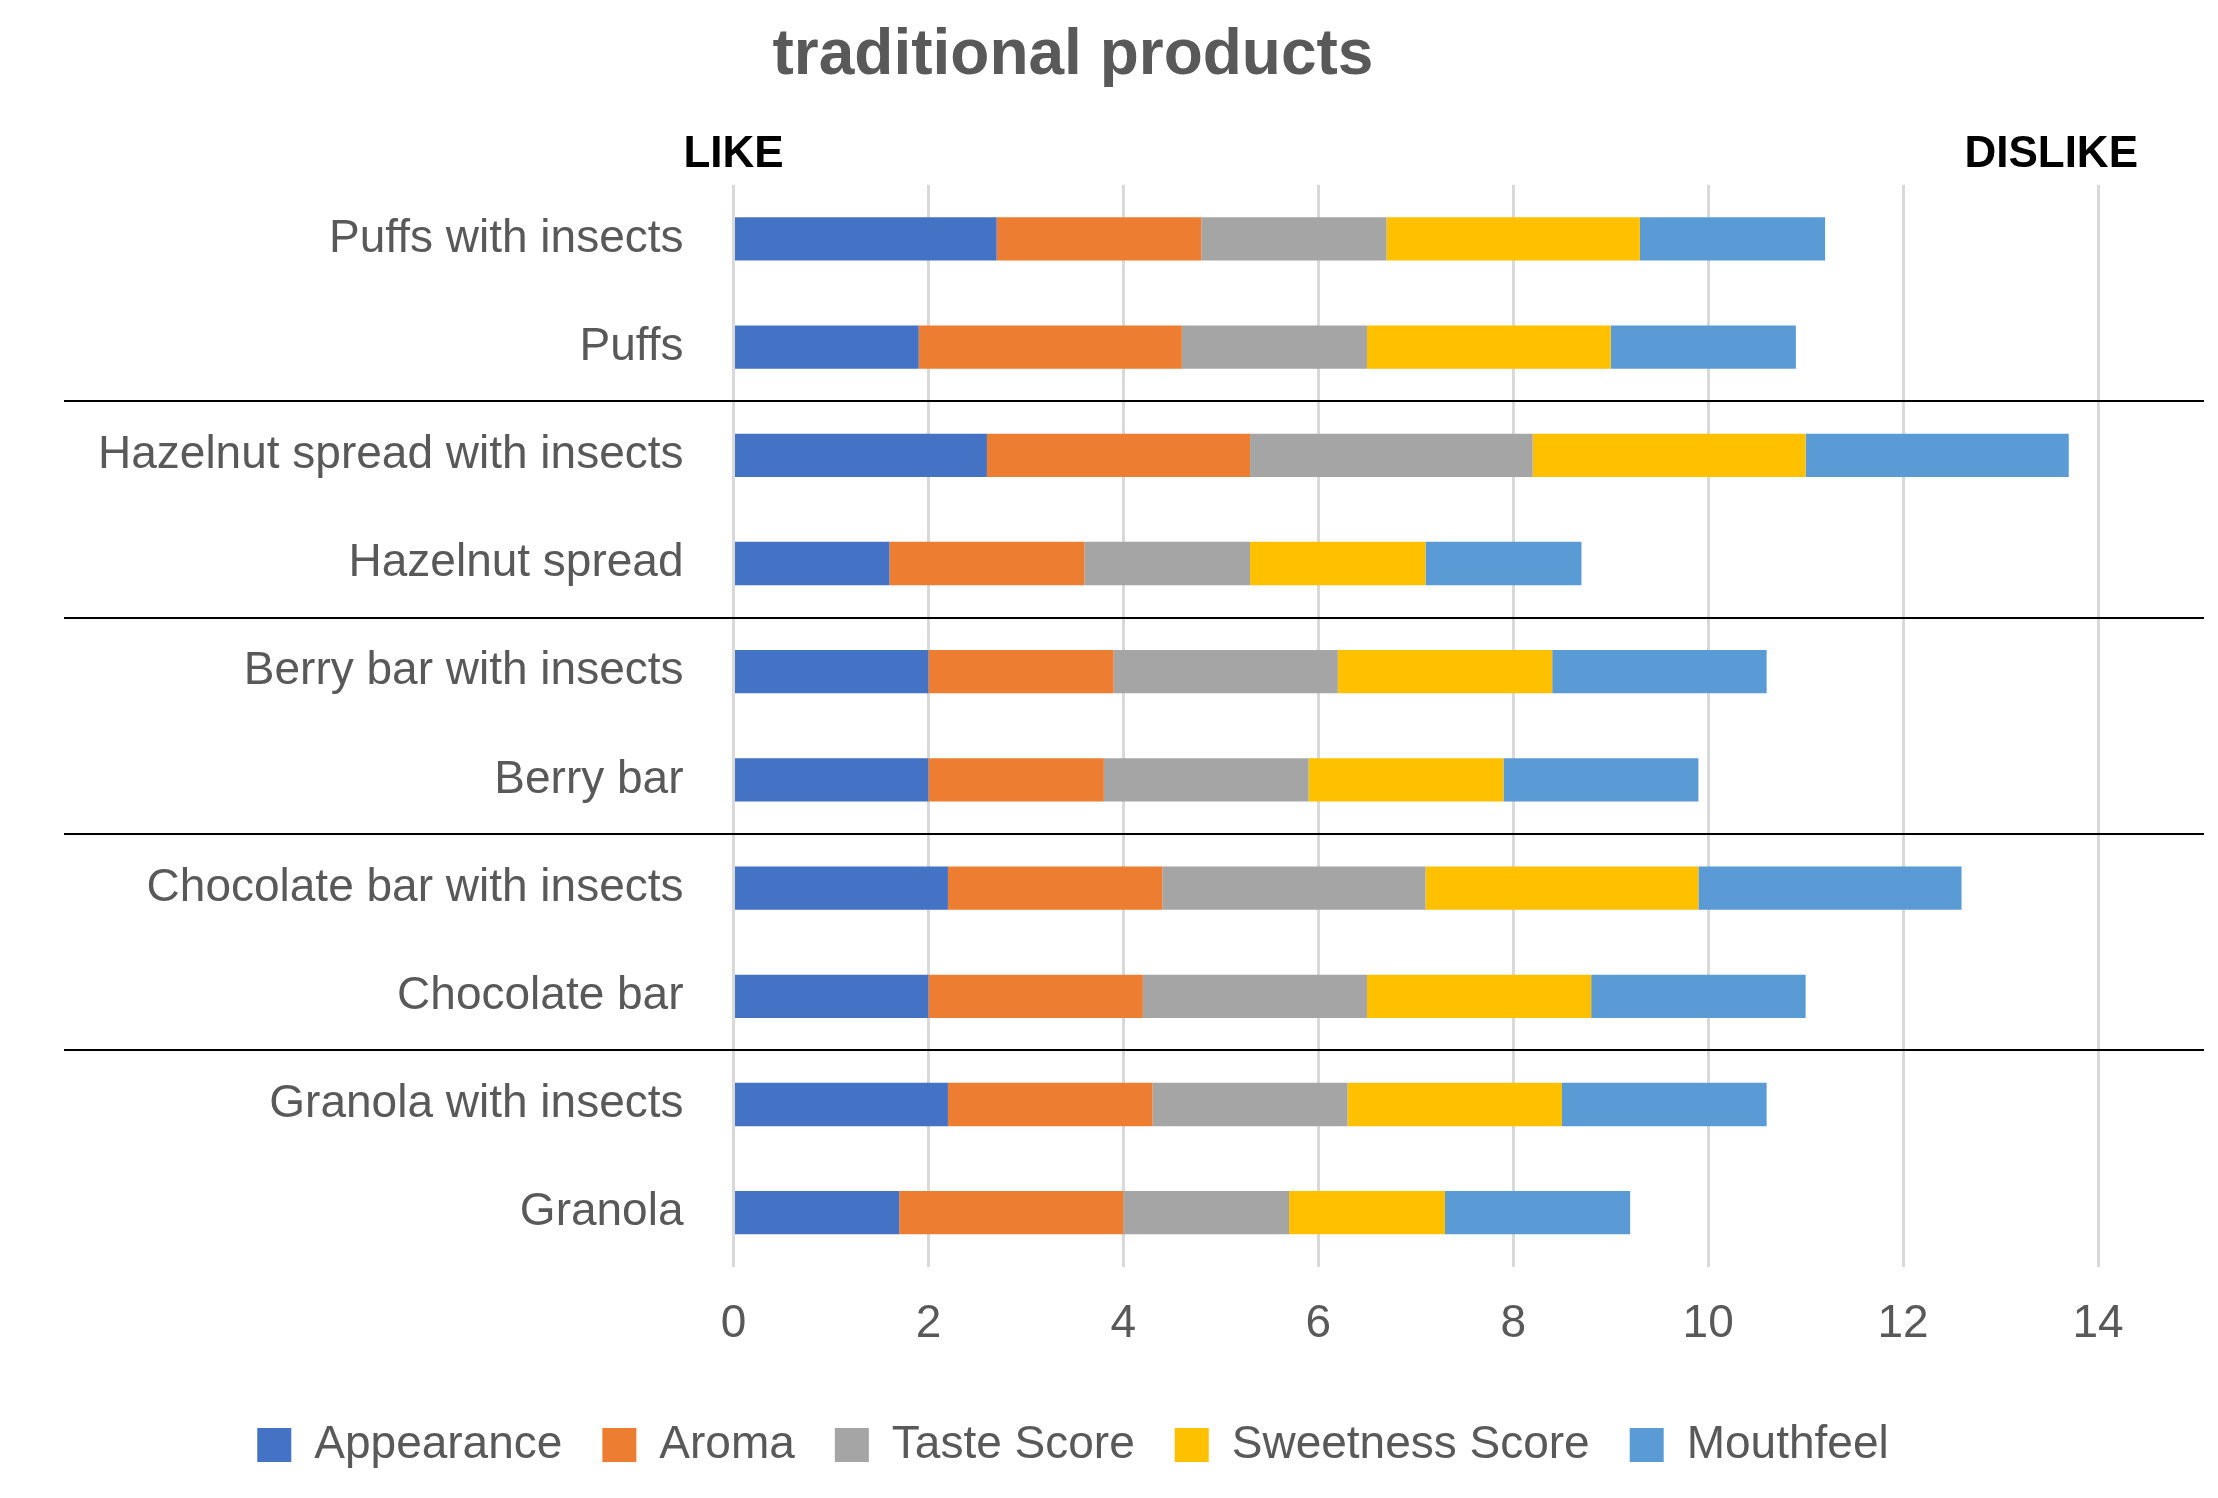 The image size is (2218, 1498). I want to click on y-tick-label: Berry bar, so click(589, 776).